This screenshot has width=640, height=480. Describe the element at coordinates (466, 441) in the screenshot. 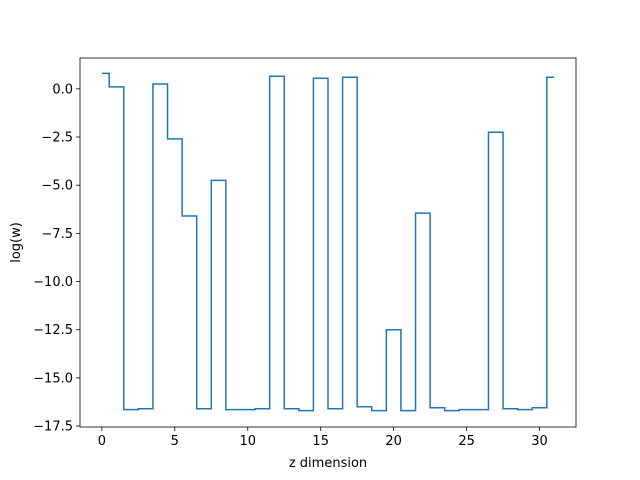

I see `x-tick-label: 25` at that location.